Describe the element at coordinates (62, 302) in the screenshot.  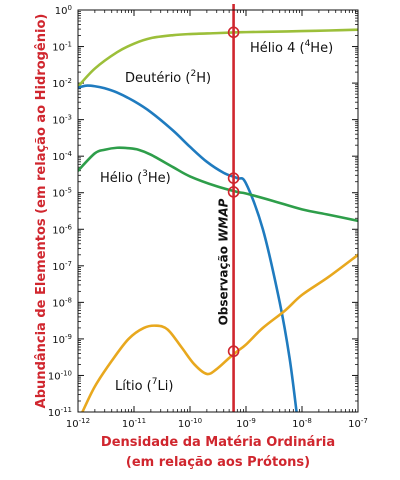
I see `y-tick-label: 10⁻⁸` at that location.